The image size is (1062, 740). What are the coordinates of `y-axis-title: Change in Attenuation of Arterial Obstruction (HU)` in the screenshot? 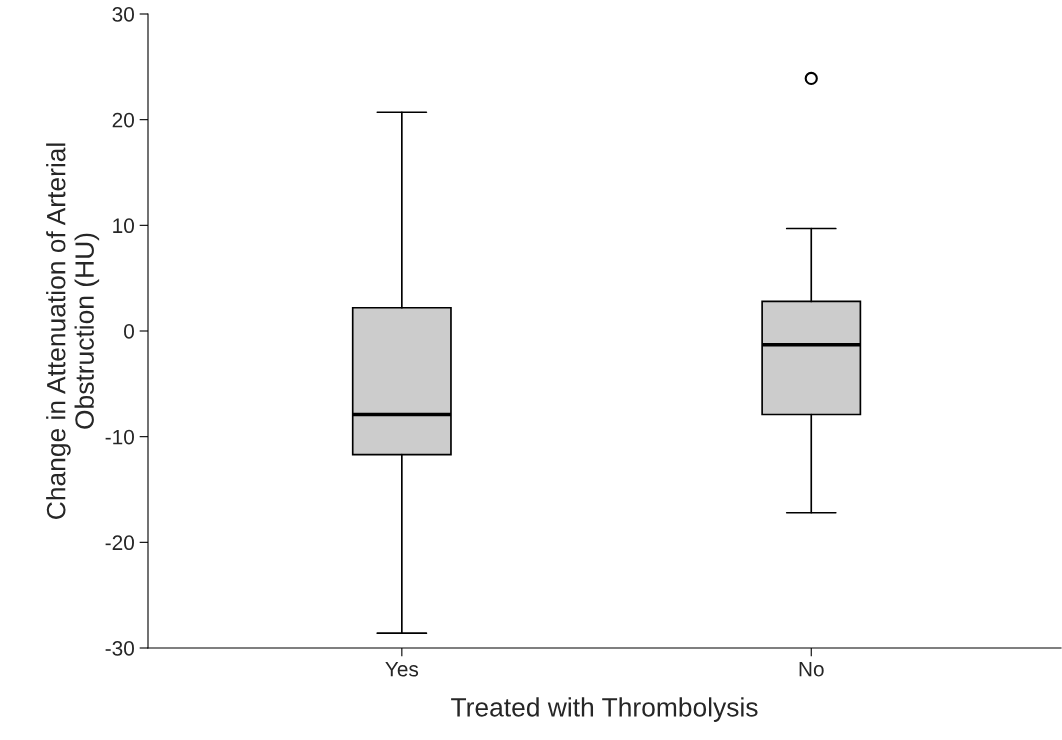 It's located at (73, 331).